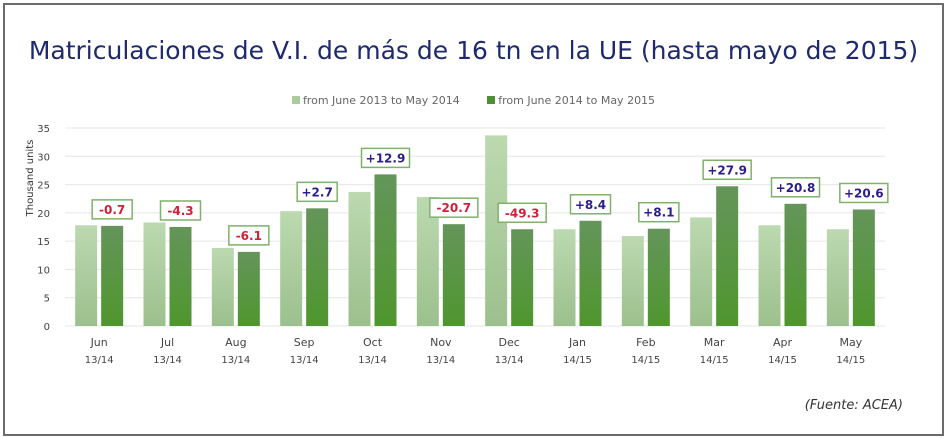 This screenshot has height=438, width=947. I want to click on legend-label: from June 2014 to May 2015, so click(577, 100).